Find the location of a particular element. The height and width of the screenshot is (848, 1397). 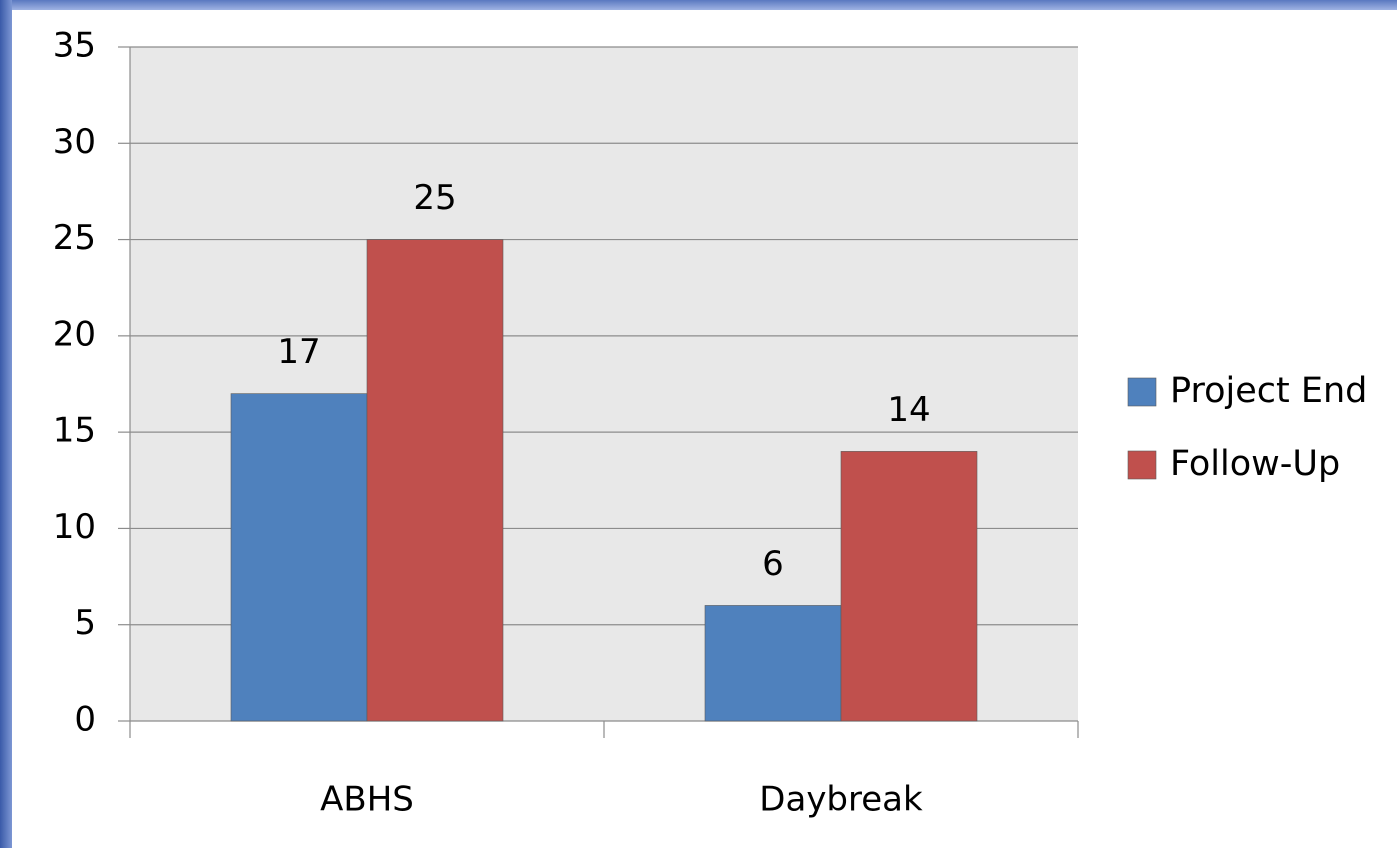

y-tick-label: 35 is located at coordinates (74, 46).